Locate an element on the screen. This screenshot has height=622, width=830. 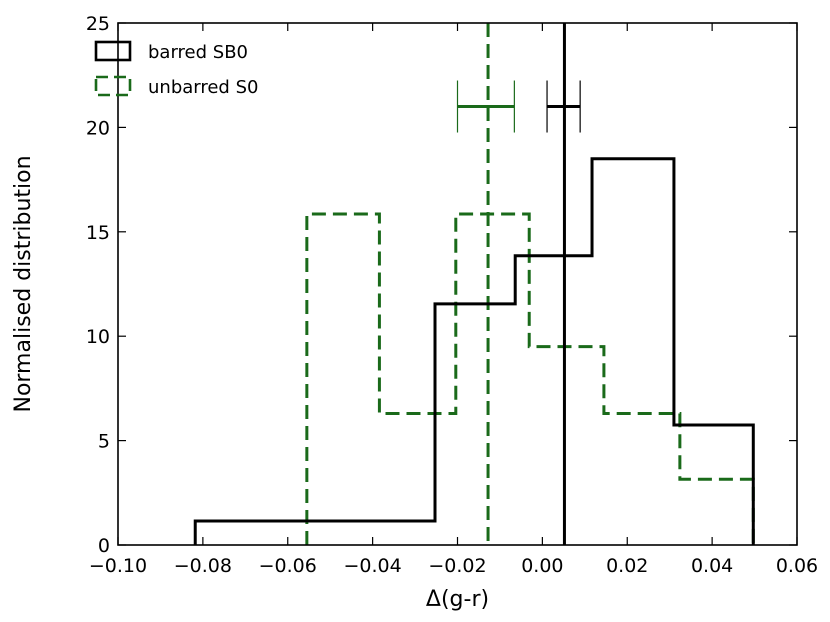
x-tick-label: −0.06 is located at coordinates (288, 566).